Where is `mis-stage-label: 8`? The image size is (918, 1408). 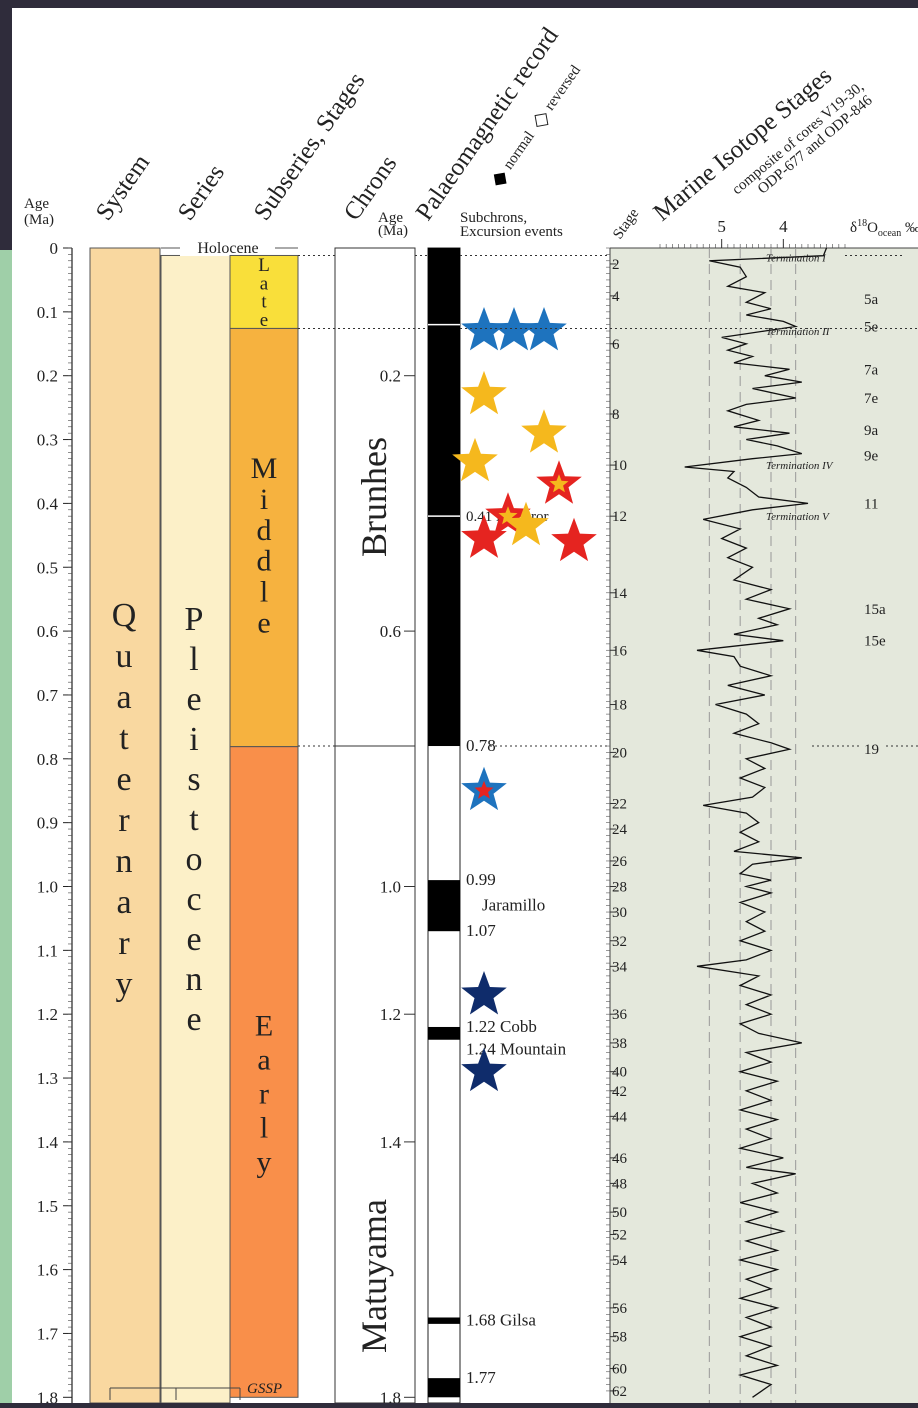 mis-stage-label: 8 is located at coordinates (616, 415).